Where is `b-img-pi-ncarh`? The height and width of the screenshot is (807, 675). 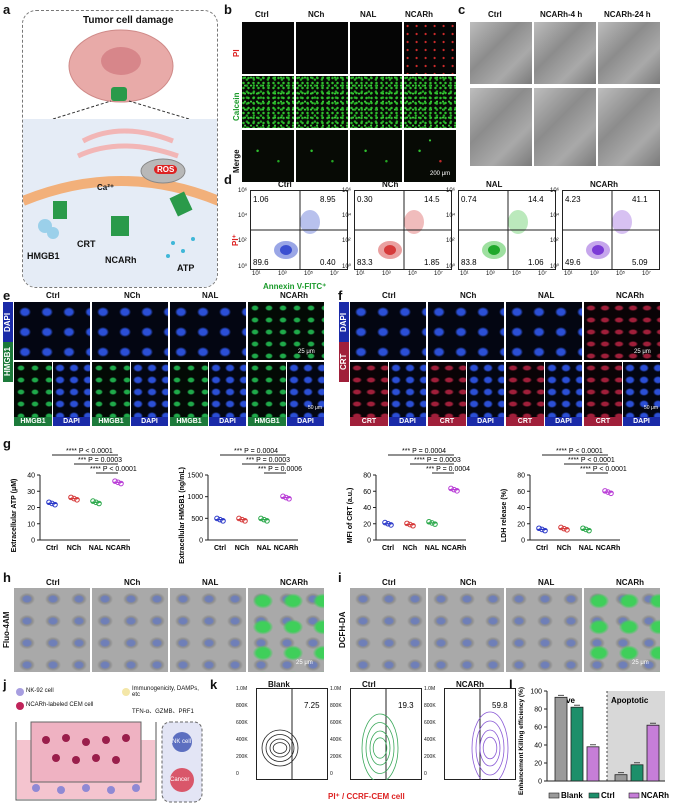 b-img-pi-ncarh is located at coordinates (430, 48).